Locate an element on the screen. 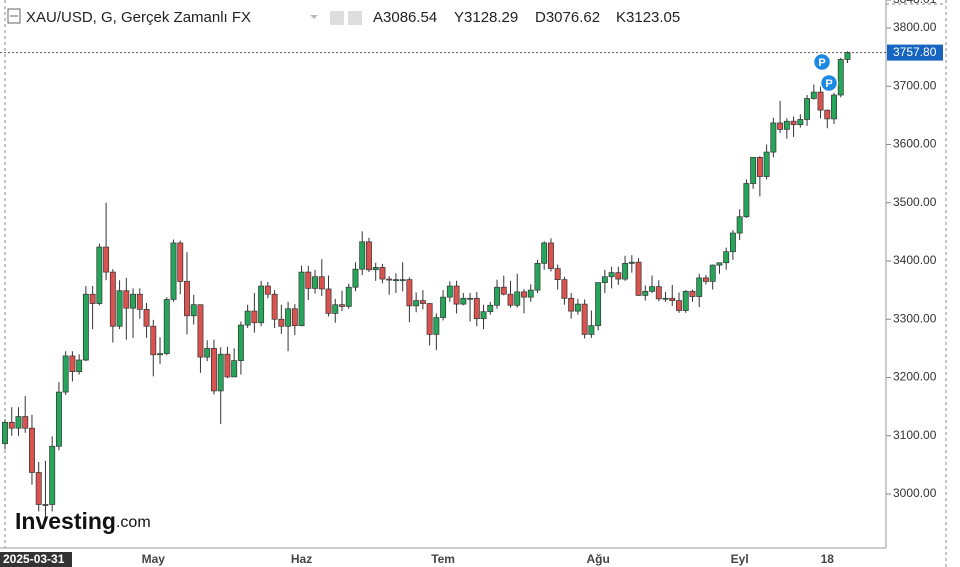 The height and width of the screenshot is (567, 960). last-price-label: 3757.80 is located at coordinates (915, 52).